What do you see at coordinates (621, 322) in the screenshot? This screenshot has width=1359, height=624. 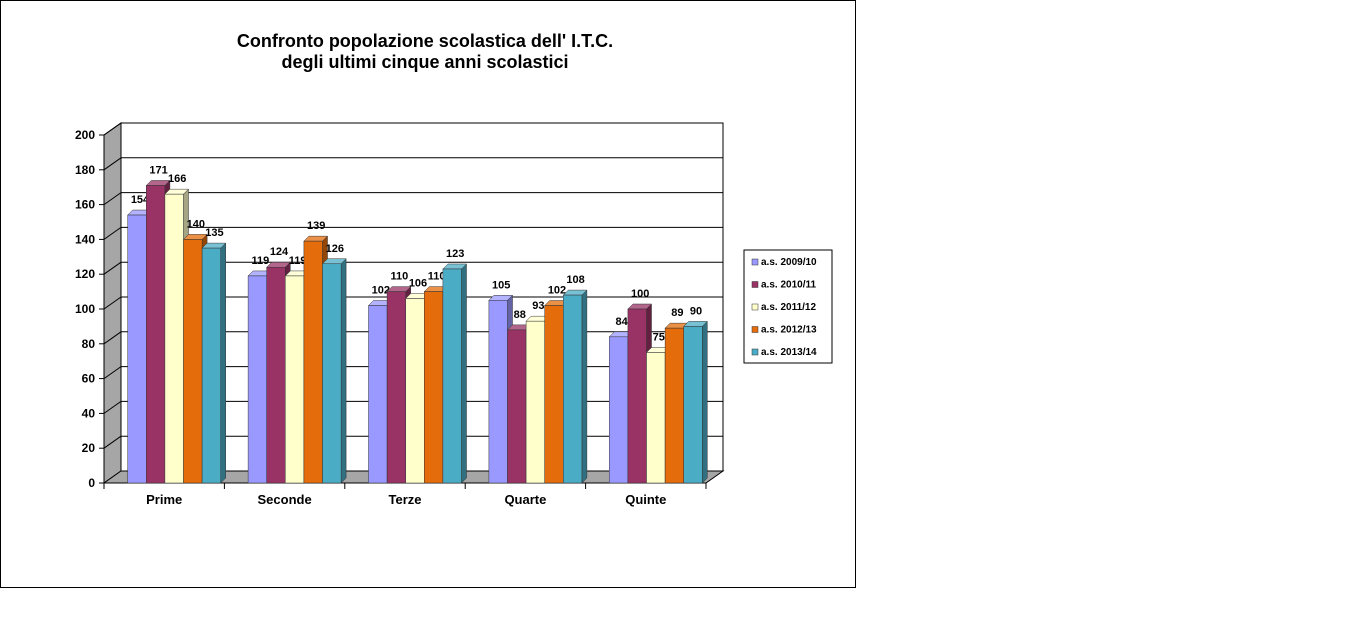 I see `data-label: 84` at bounding box center [621, 322].